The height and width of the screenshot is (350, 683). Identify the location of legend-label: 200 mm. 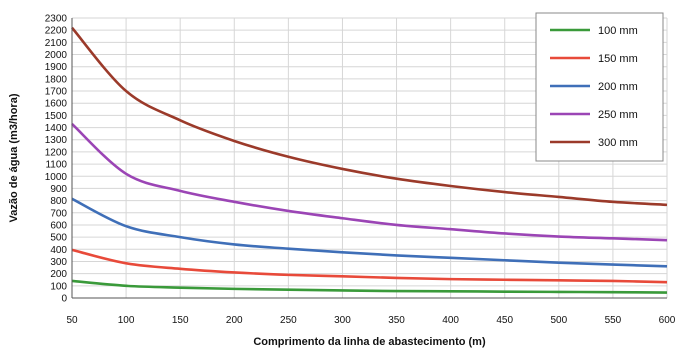
(618, 87).